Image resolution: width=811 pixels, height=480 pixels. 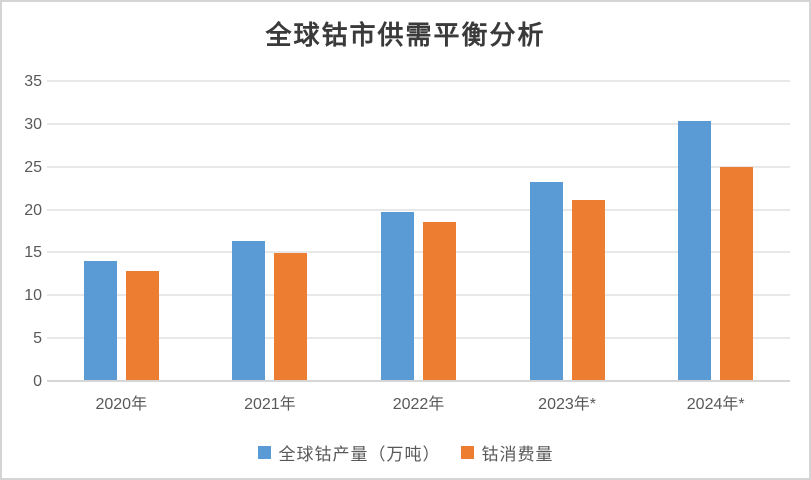 I want to click on legend-label: 钴消费量, so click(x=517, y=454).